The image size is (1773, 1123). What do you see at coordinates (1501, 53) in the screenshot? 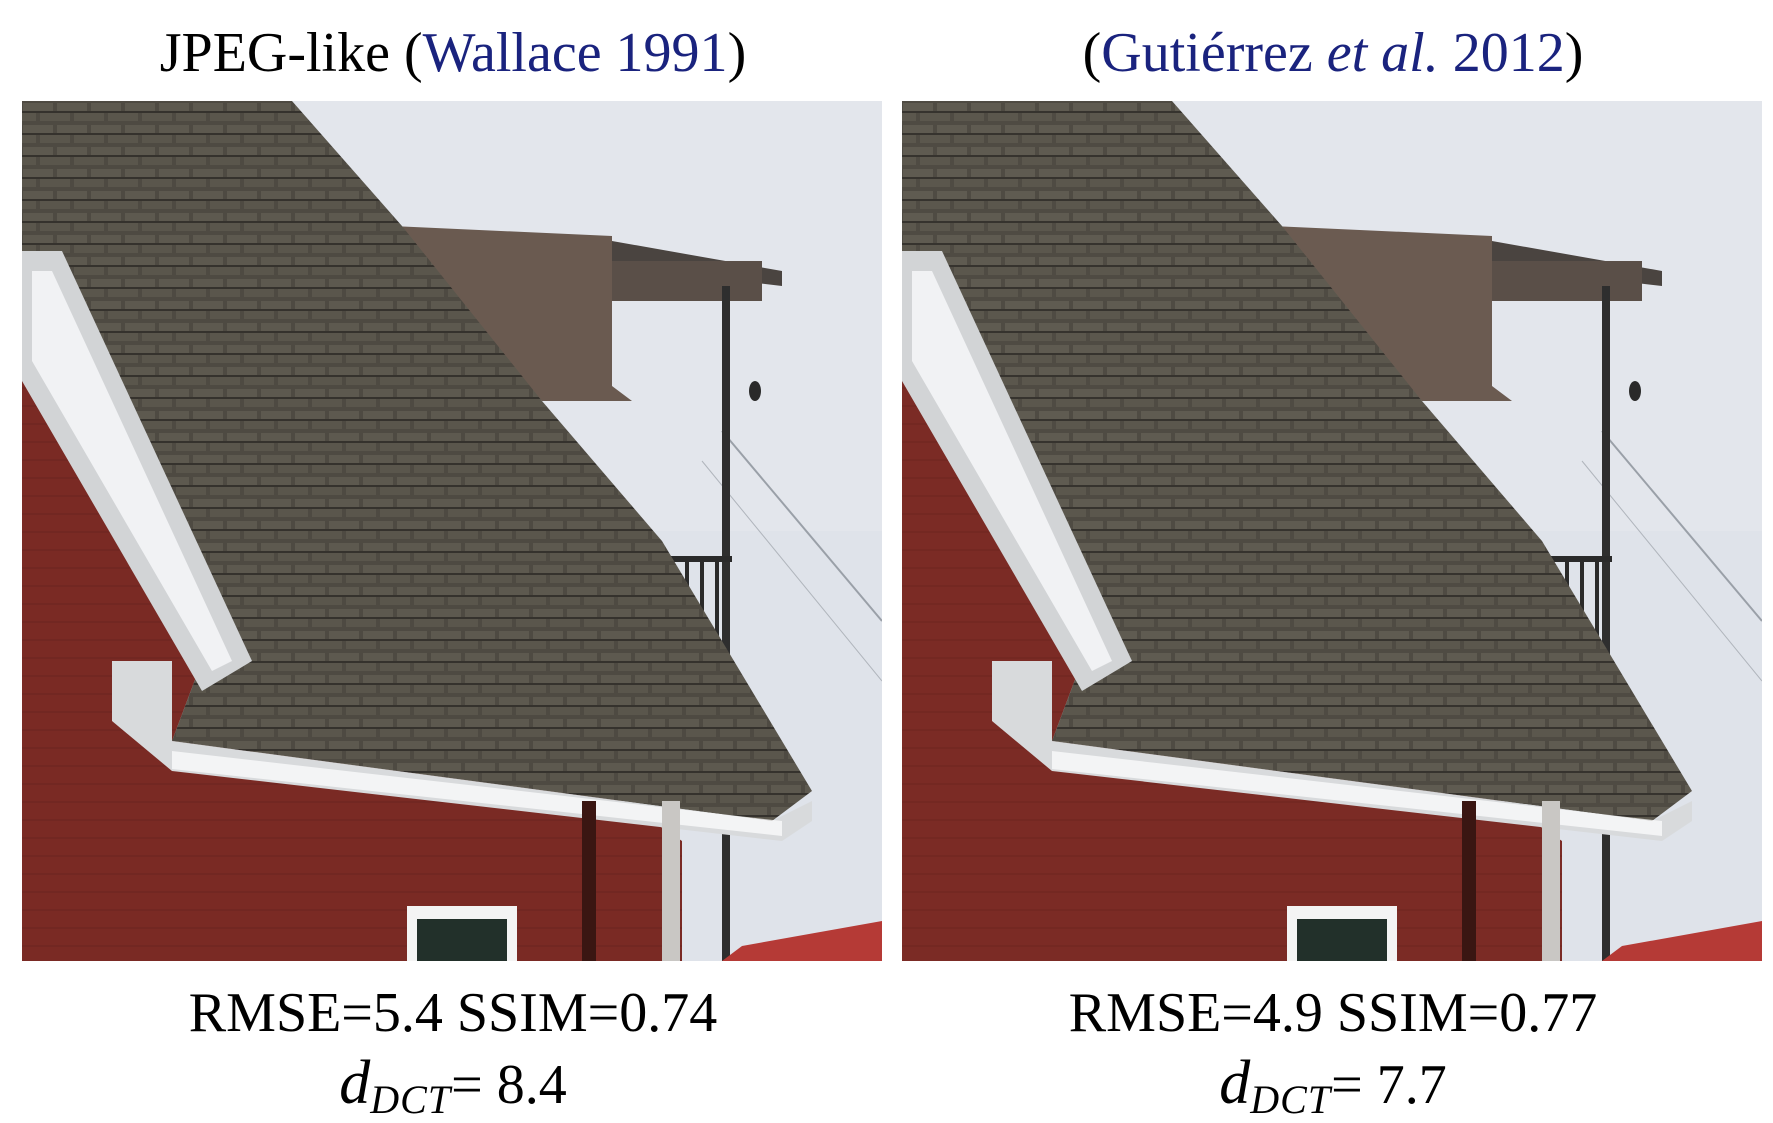
I see `citation-year: 2012` at bounding box center [1501, 53].